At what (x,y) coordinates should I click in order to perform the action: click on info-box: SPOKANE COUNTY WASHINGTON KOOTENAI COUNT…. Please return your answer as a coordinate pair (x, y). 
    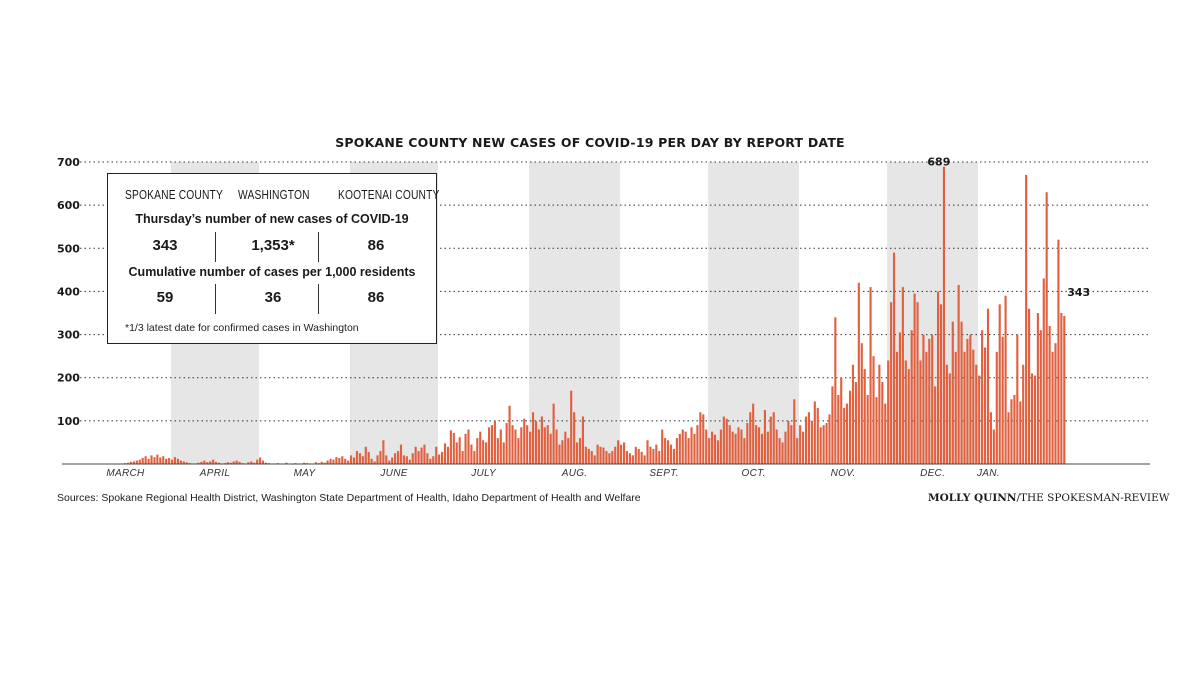
    Looking at the image, I should click on (273, 258).